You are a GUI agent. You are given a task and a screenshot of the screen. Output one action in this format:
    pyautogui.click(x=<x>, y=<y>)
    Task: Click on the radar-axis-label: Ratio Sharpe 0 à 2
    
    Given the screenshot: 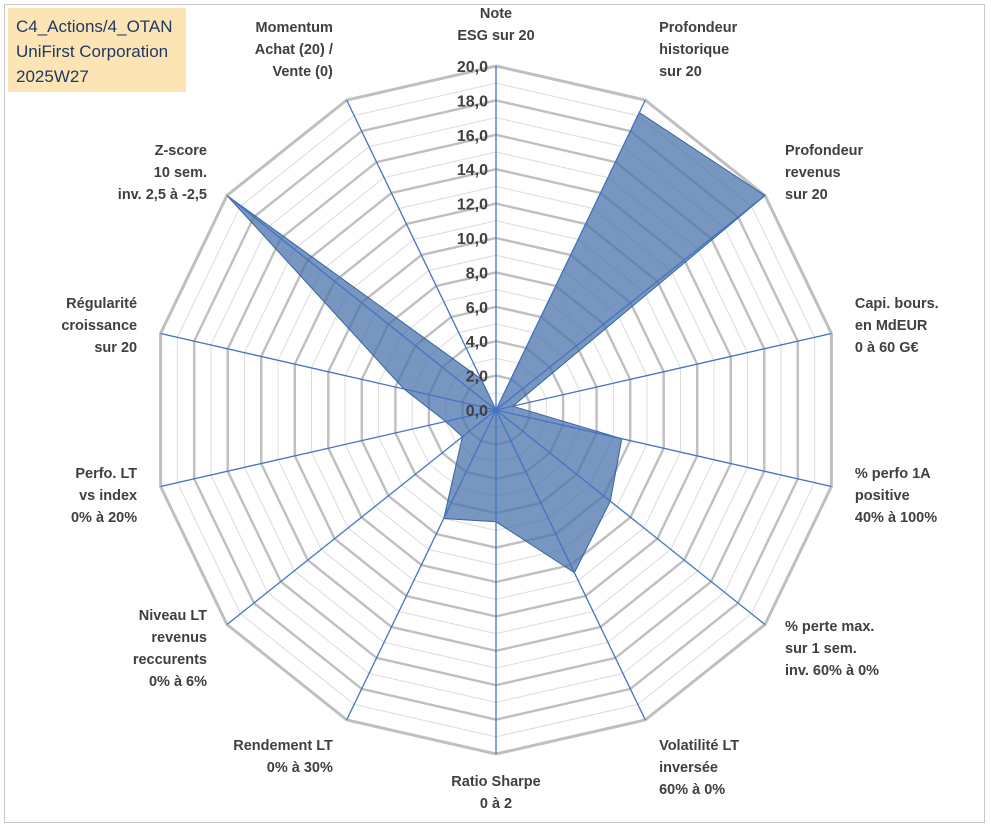 What is the action you would take?
    pyautogui.click(x=495, y=793)
    